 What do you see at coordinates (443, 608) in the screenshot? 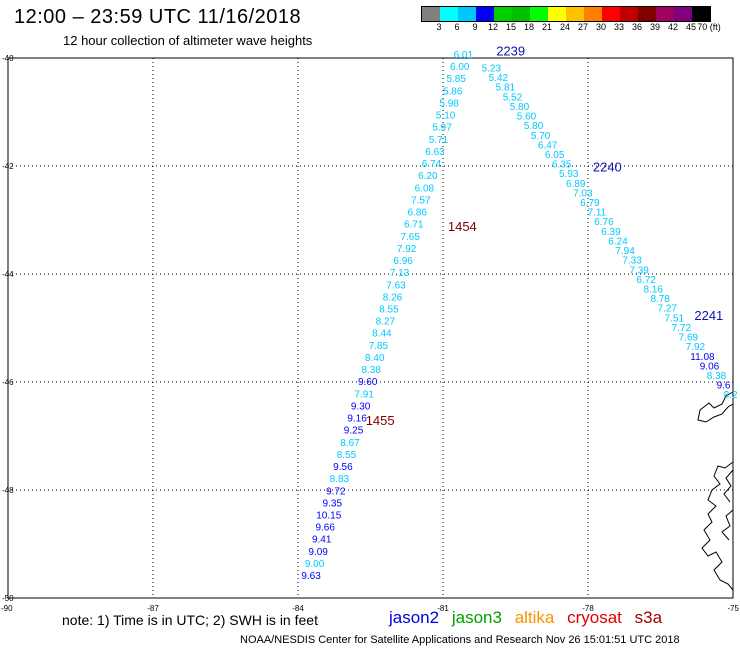
I see `lon-tick-label: -81` at bounding box center [443, 608].